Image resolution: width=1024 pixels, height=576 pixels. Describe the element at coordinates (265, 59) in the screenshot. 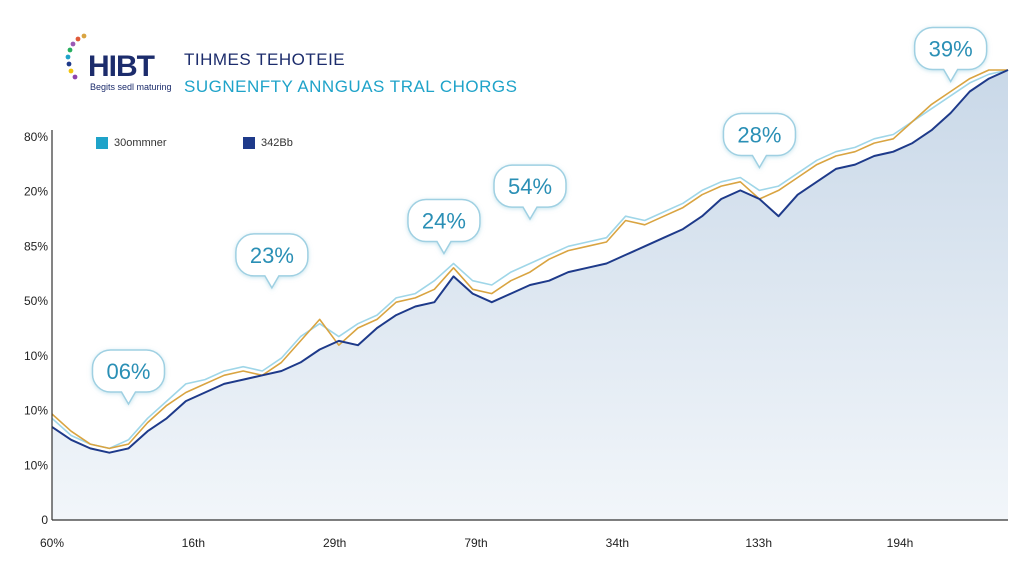

I see `chart-title-line1: TIHMES TEHOTEIE` at that location.